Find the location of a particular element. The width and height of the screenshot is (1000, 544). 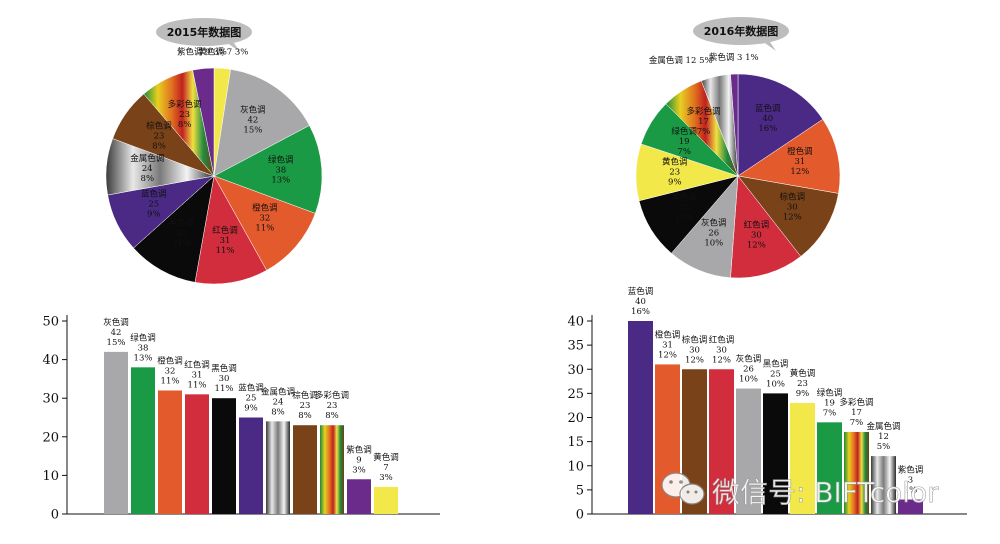

bar-data-label: 棕色调 is located at coordinates (695, 339).